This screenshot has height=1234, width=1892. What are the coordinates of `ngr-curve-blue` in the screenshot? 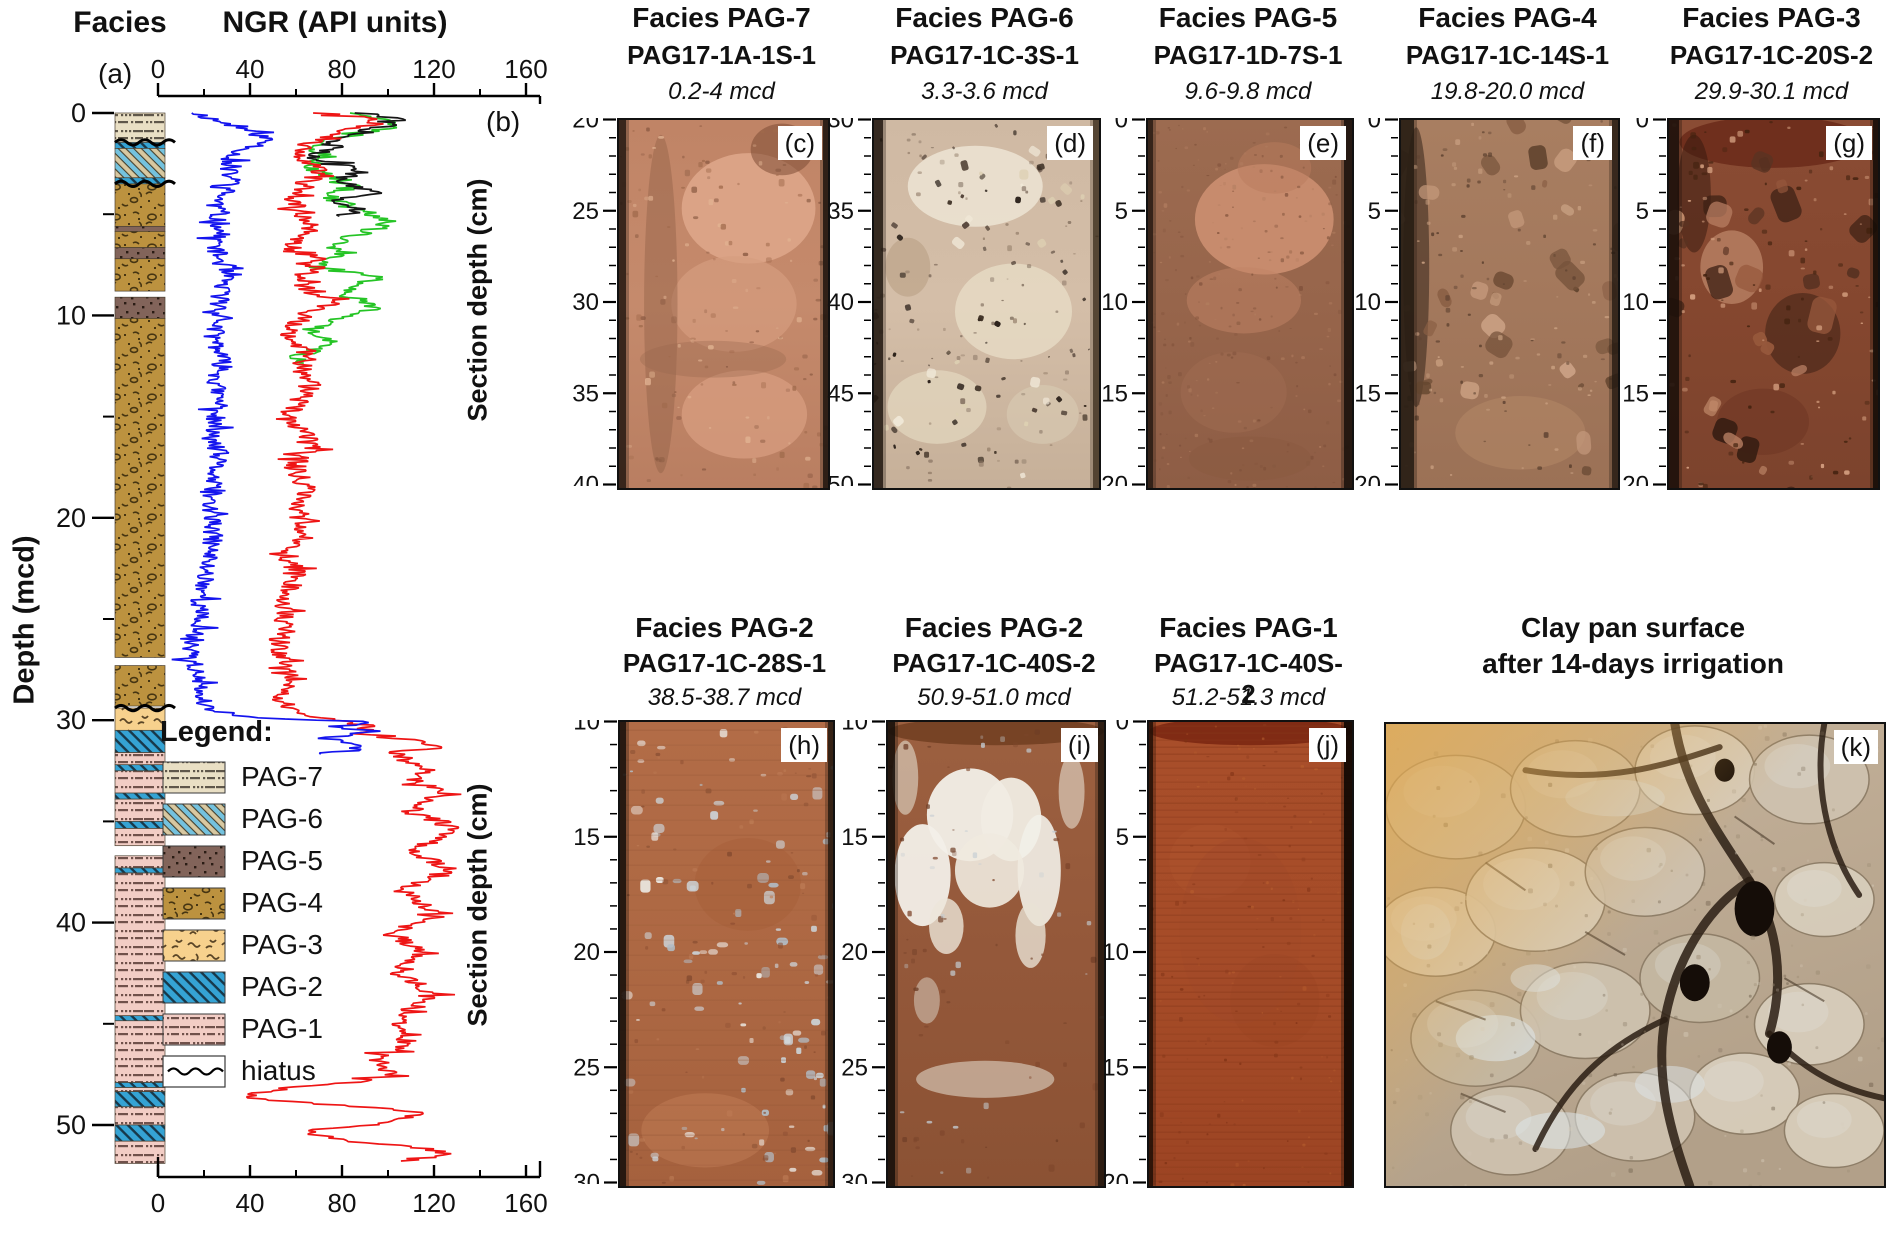 It's located at (276, 433).